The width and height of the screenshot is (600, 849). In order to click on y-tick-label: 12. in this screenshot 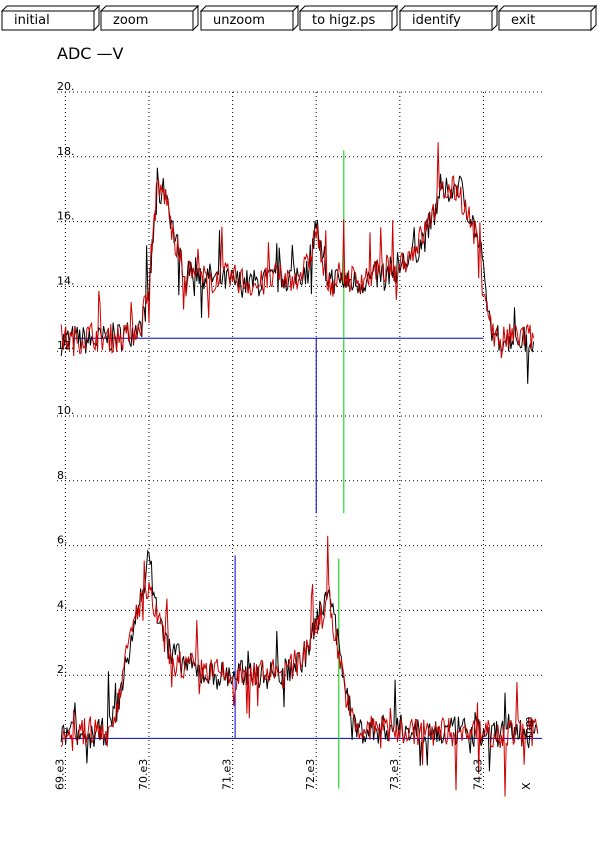, I will do `click(66, 345)`.